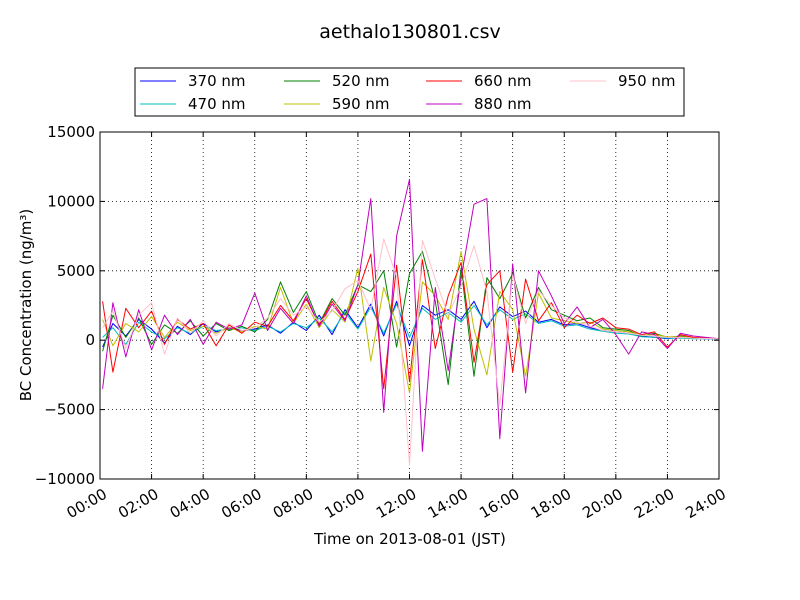  I want to click on x-tick-label: 00:00, so click(87, 503).